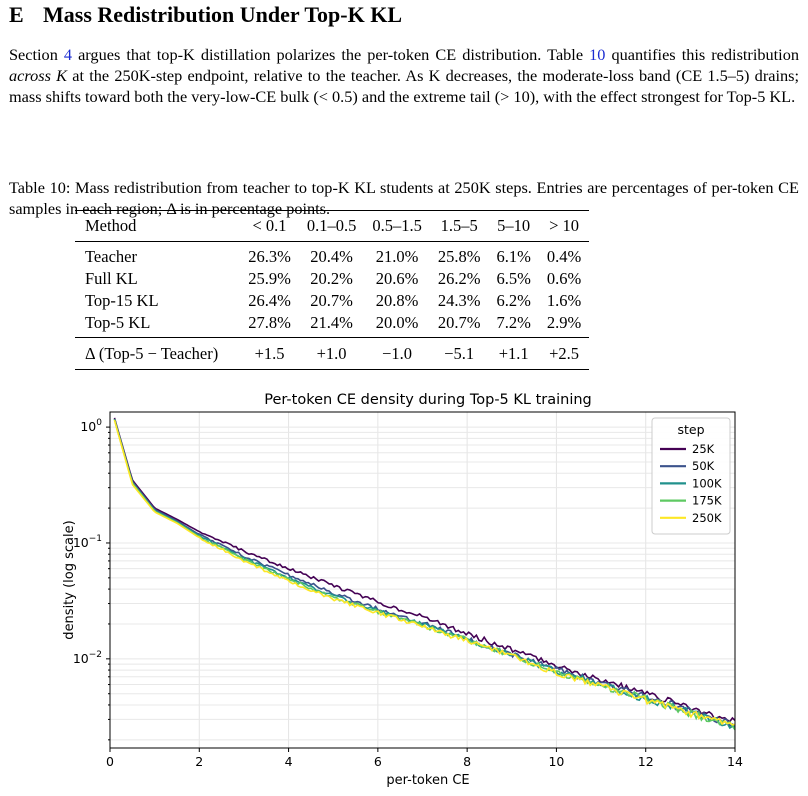 This screenshot has height=796, width=808. What do you see at coordinates (87, 542) in the screenshot?
I see `y-tick-label: 10⁻¹` at bounding box center [87, 542].